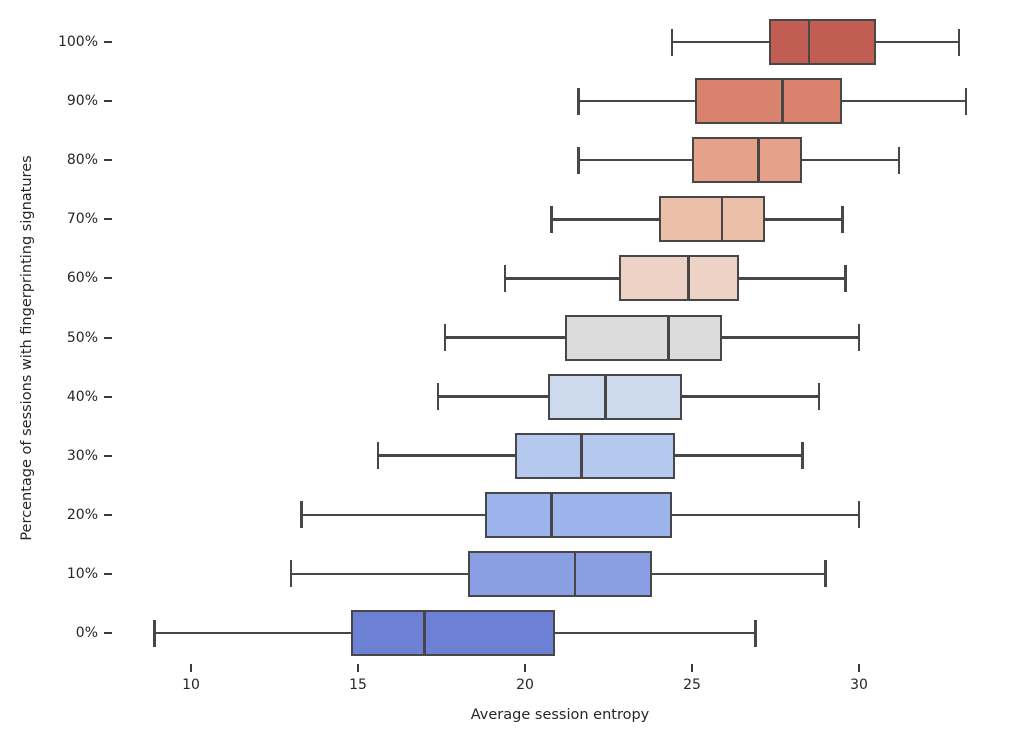  I want to click on x-tick-label: 30, so click(859, 685).